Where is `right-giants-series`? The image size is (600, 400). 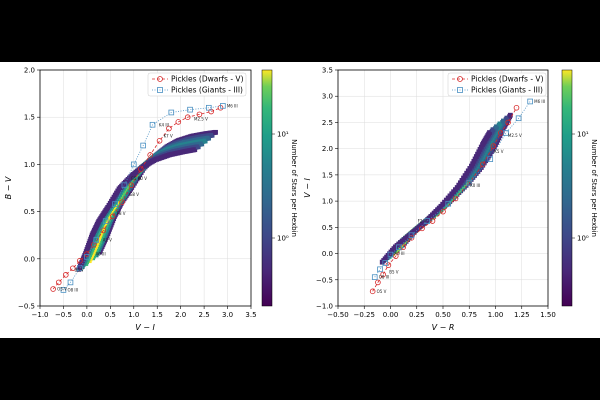
right-giants-series is located at coordinates (452, 189).